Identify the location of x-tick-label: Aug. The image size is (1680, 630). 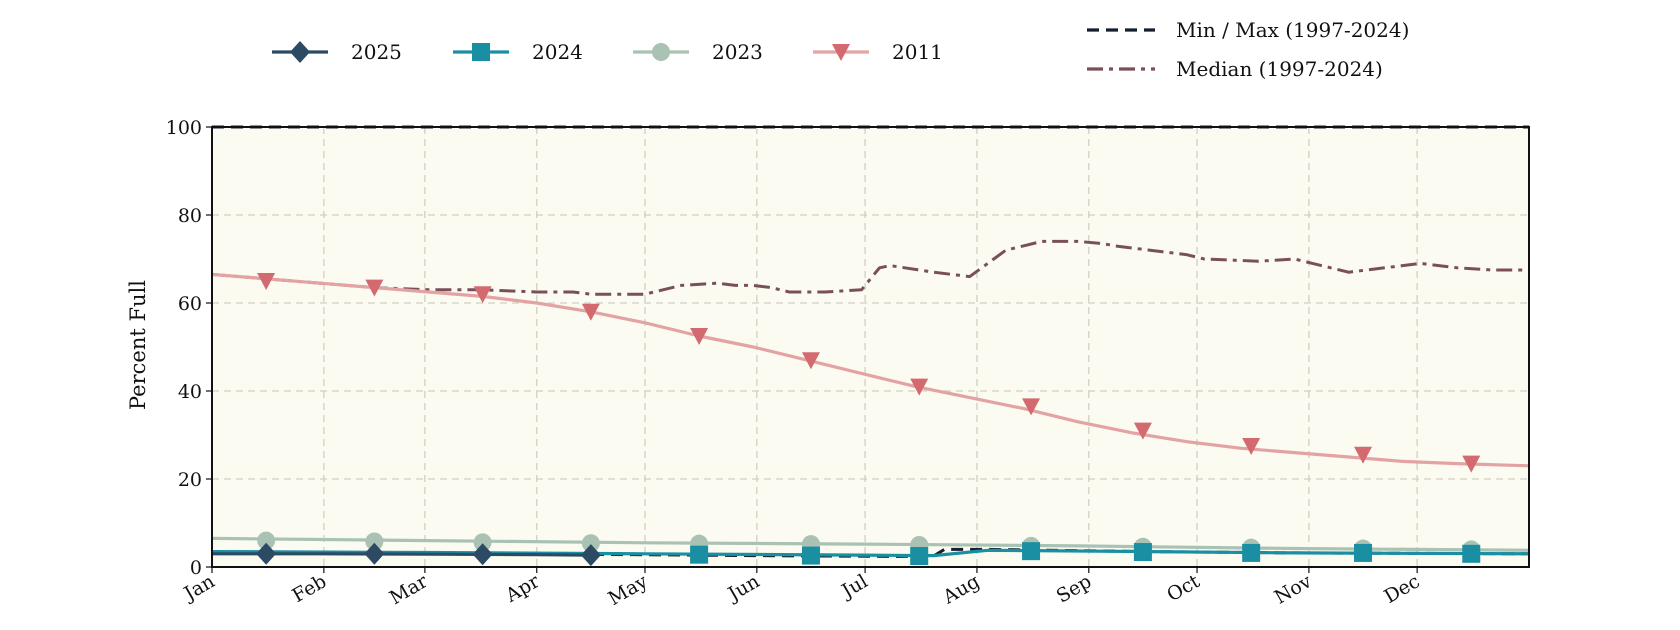
(961, 589).